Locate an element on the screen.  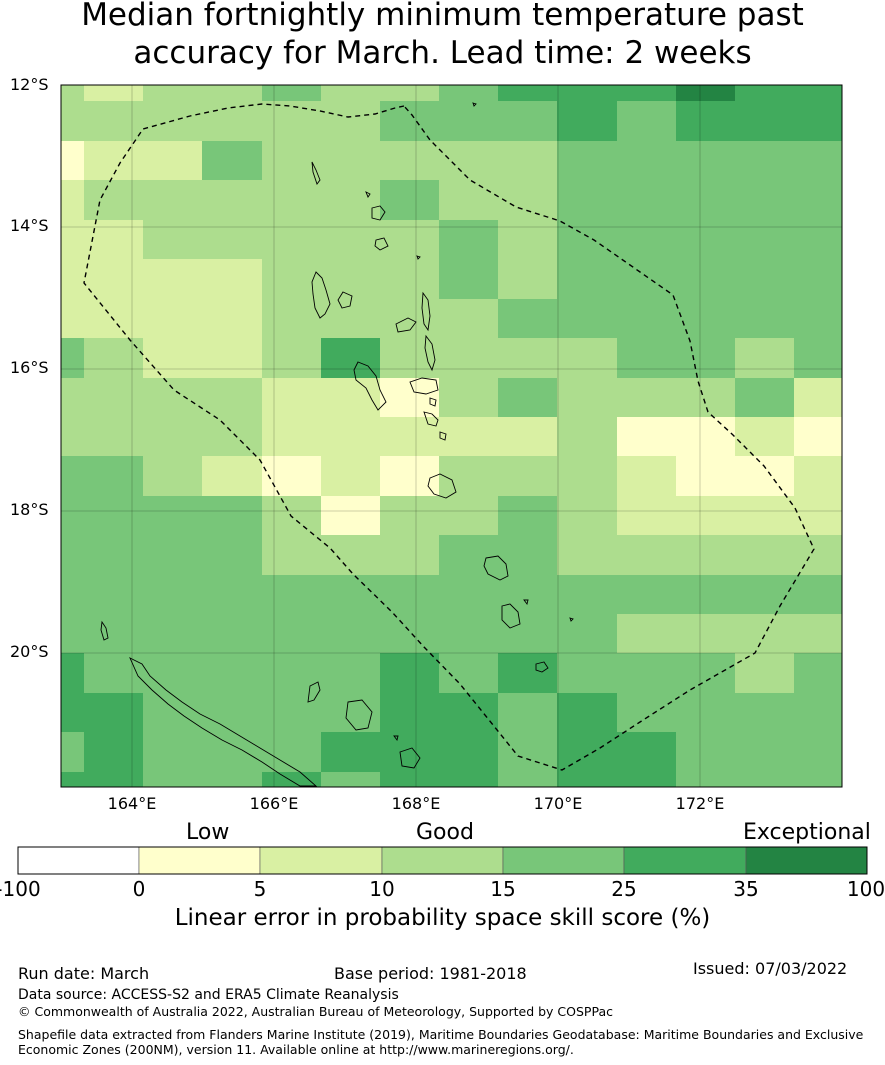
lon-label-166e: 166°E is located at coordinates (274, 803).